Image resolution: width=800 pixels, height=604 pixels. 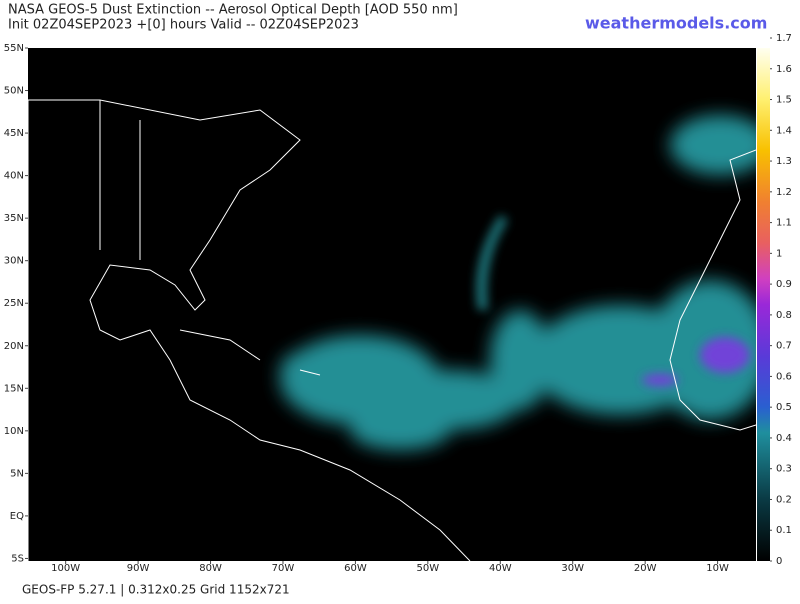 I want to click on lon-label: 10W, so click(x=717, y=568).